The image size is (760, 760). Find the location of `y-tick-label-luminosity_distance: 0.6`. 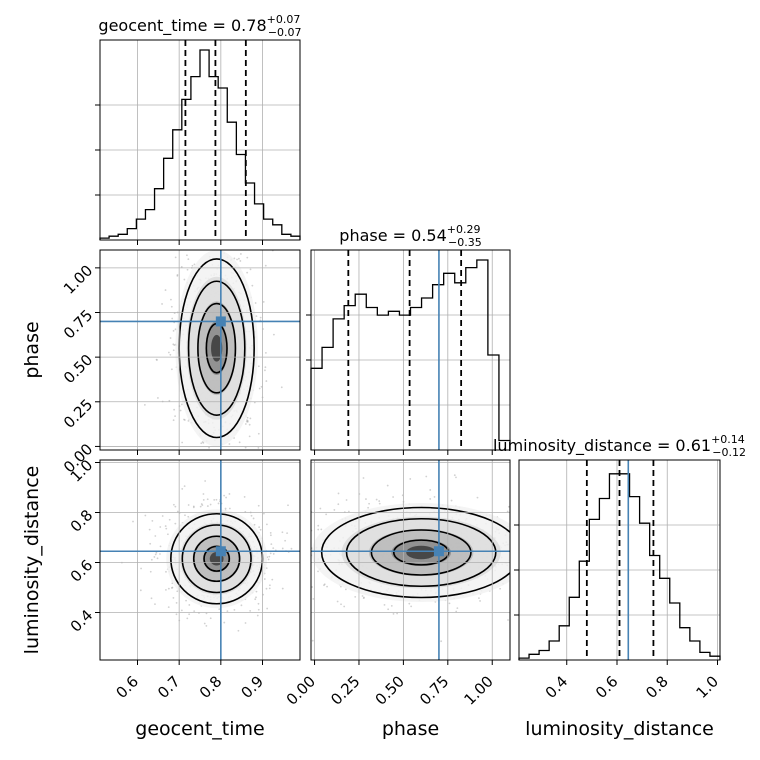

y-tick-label-luminosity_distance: 0.6 is located at coordinates (82, 571).